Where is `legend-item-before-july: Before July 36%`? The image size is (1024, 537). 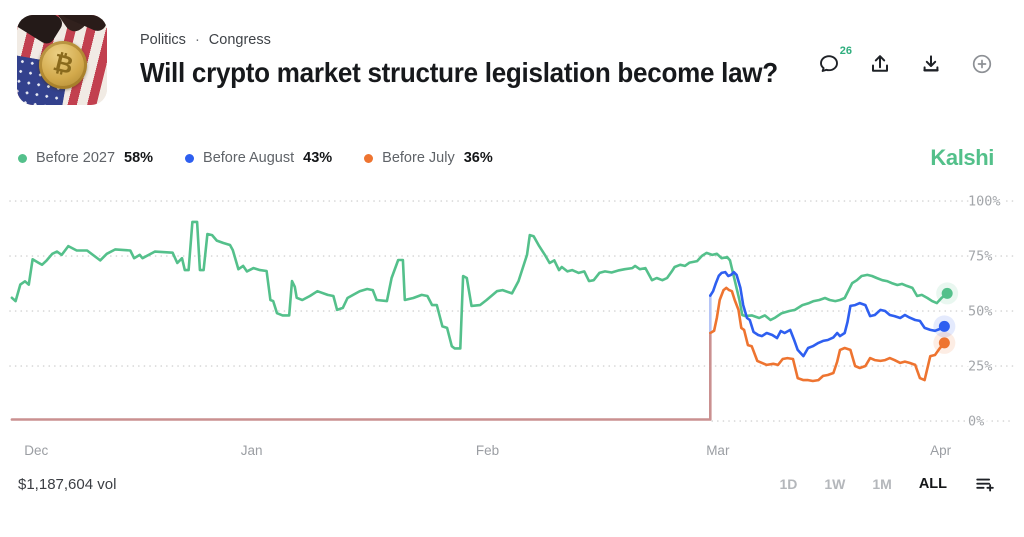 legend-item-before-july: Before July 36% is located at coordinates (428, 158).